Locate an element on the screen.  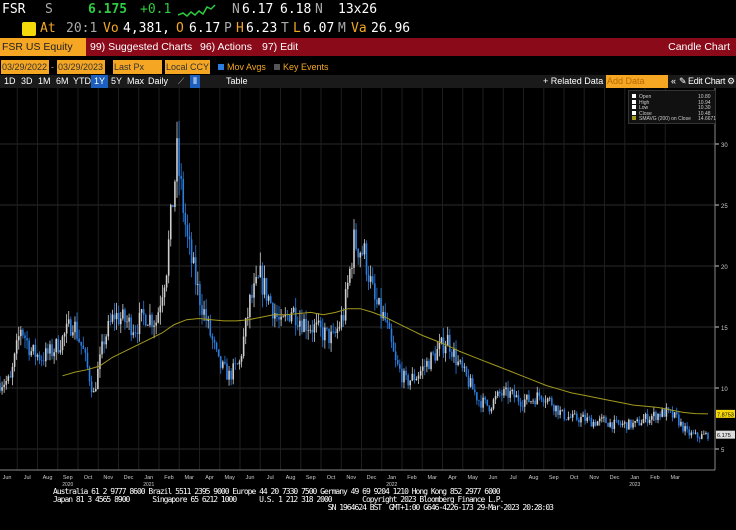
alert-icon is located at coordinates (29, 29).